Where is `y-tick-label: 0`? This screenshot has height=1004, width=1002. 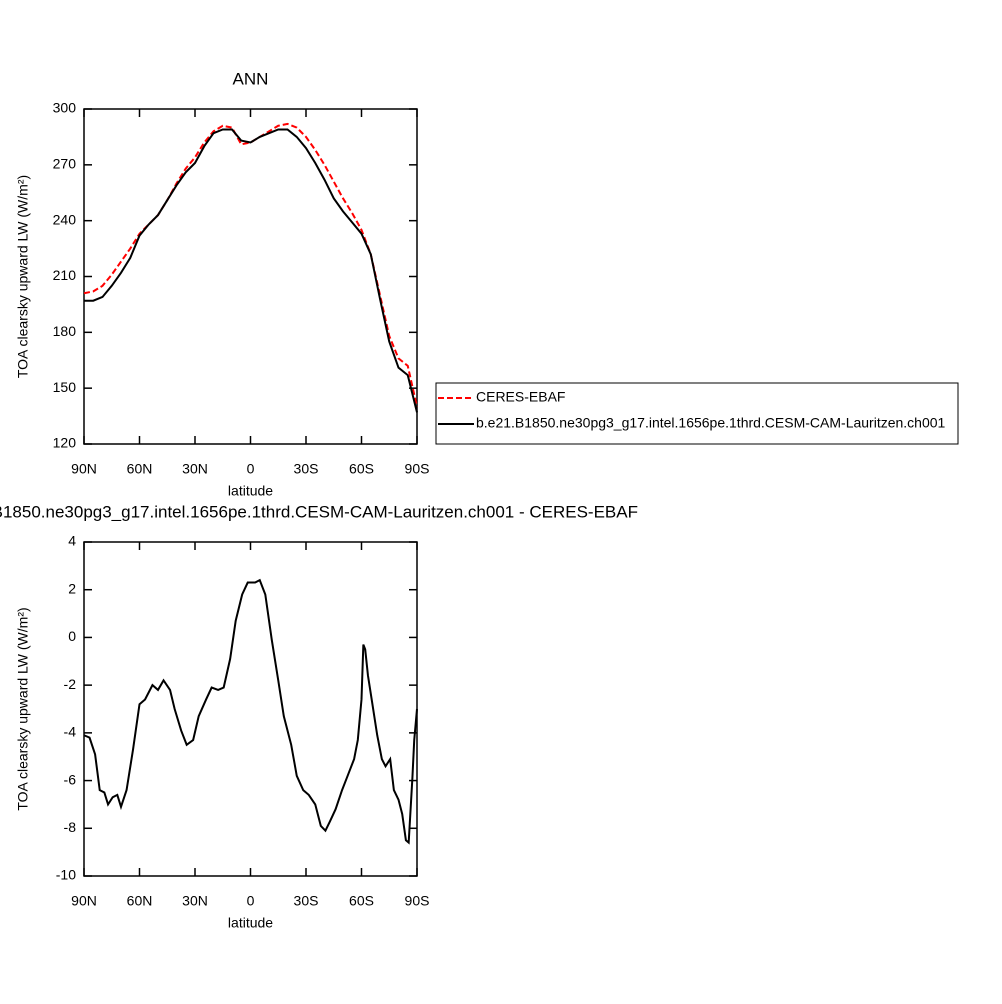 y-tick-label: 0 is located at coordinates (72, 636).